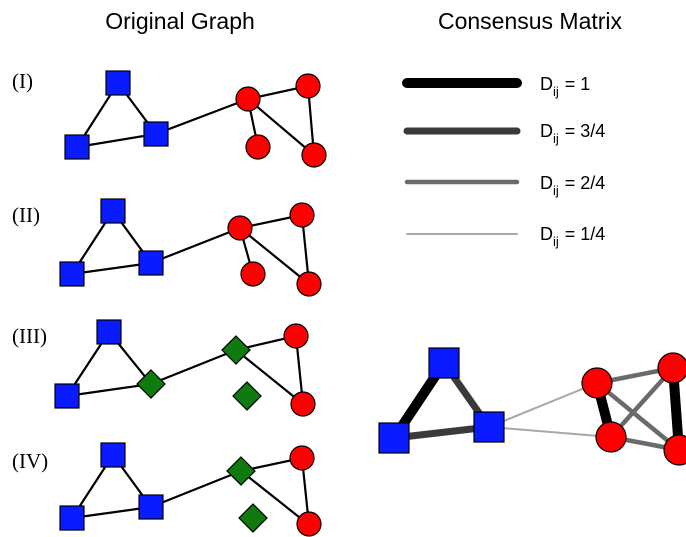  I want to click on consensus-matrix-title: Consensus Matrix, so click(530, 21).